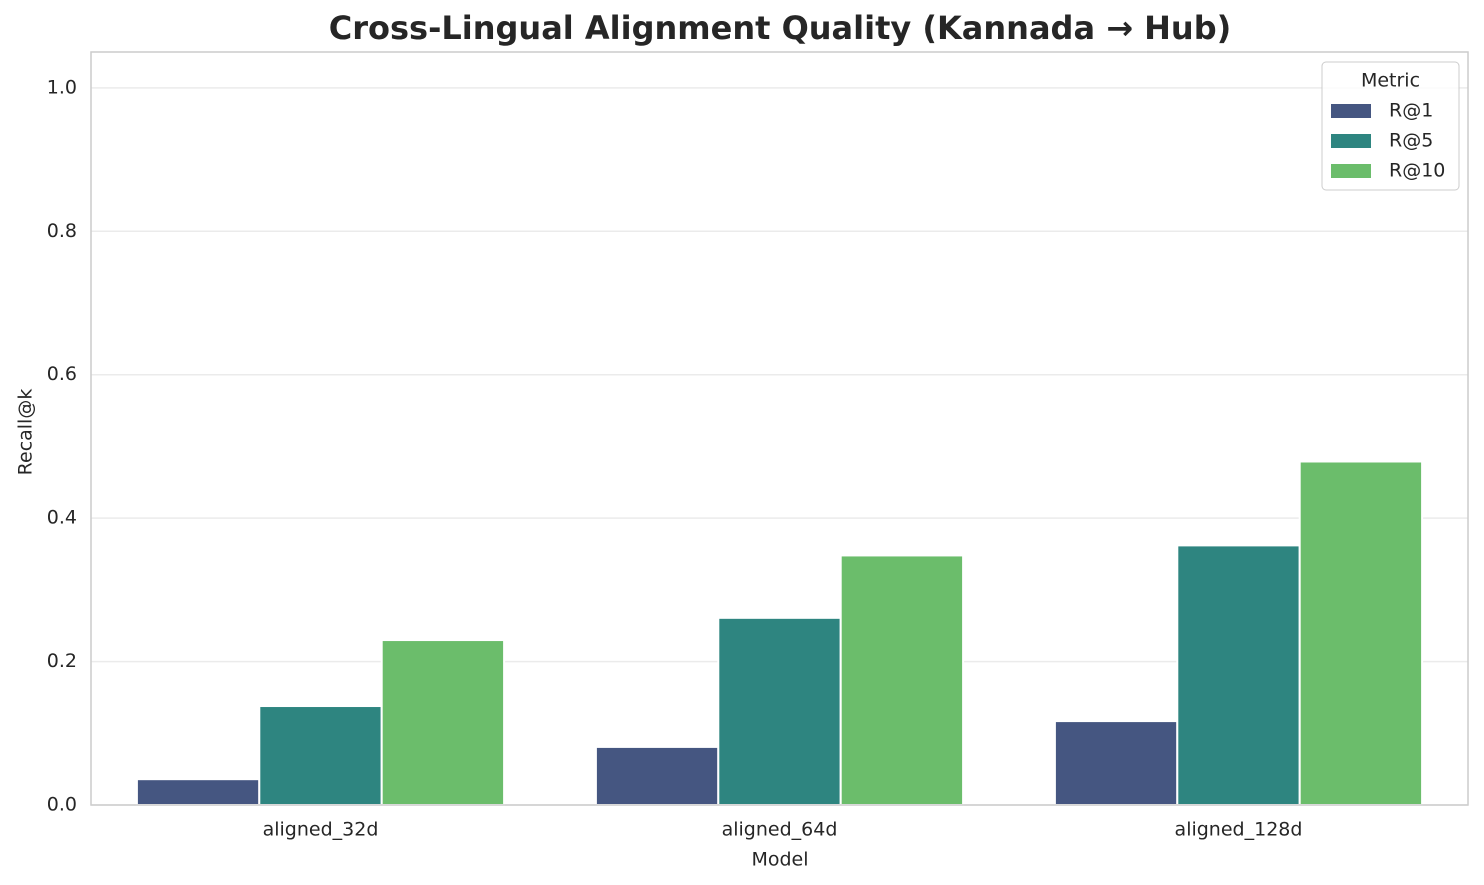  Describe the element at coordinates (62, 231) in the screenshot. I see `y-tick-label: 0.8` at that location.